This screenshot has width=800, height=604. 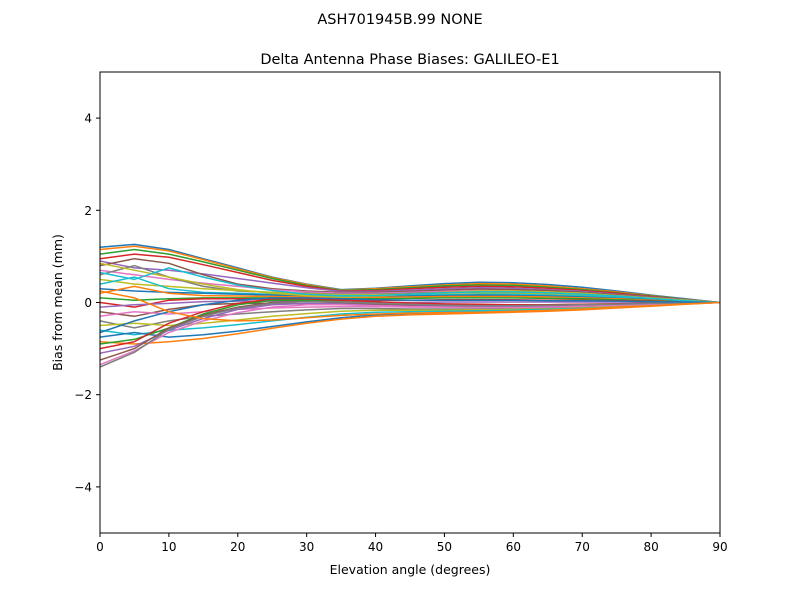 I want to click on x-tick-label: 20, so click(x=237, y=547).